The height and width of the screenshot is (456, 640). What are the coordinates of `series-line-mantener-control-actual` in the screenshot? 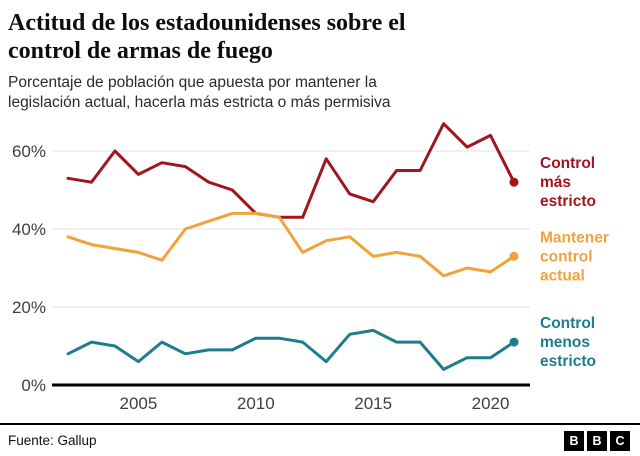 It's located at (291, 244).